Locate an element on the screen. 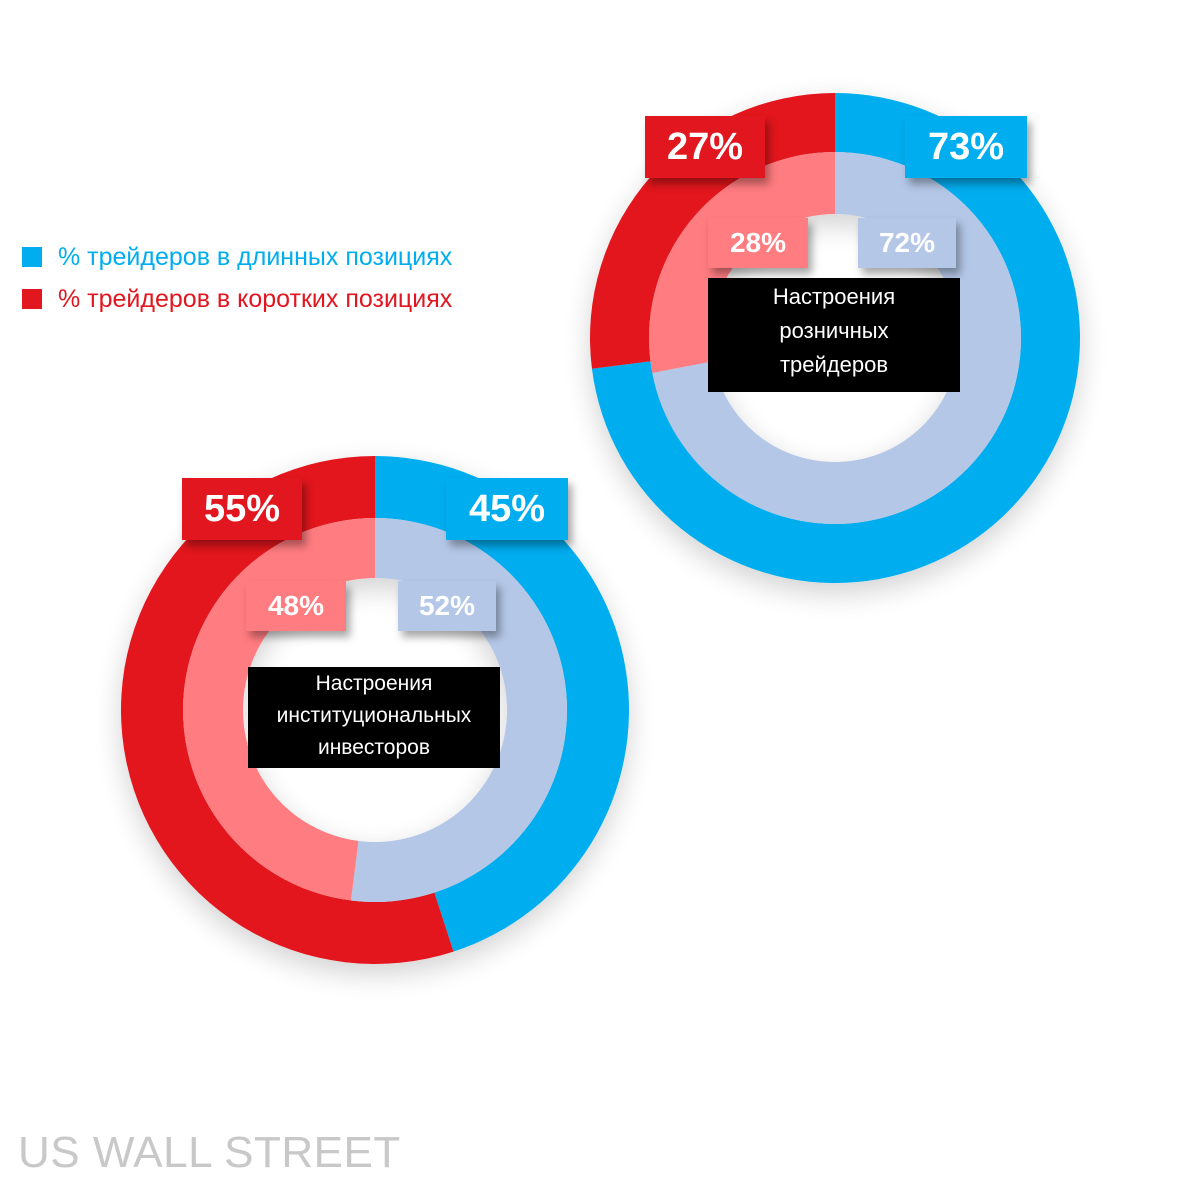 The width and height of the screenshot is (1181, 1181). institutional-outer-short-label: 55% is located at coordinates (242, 509).